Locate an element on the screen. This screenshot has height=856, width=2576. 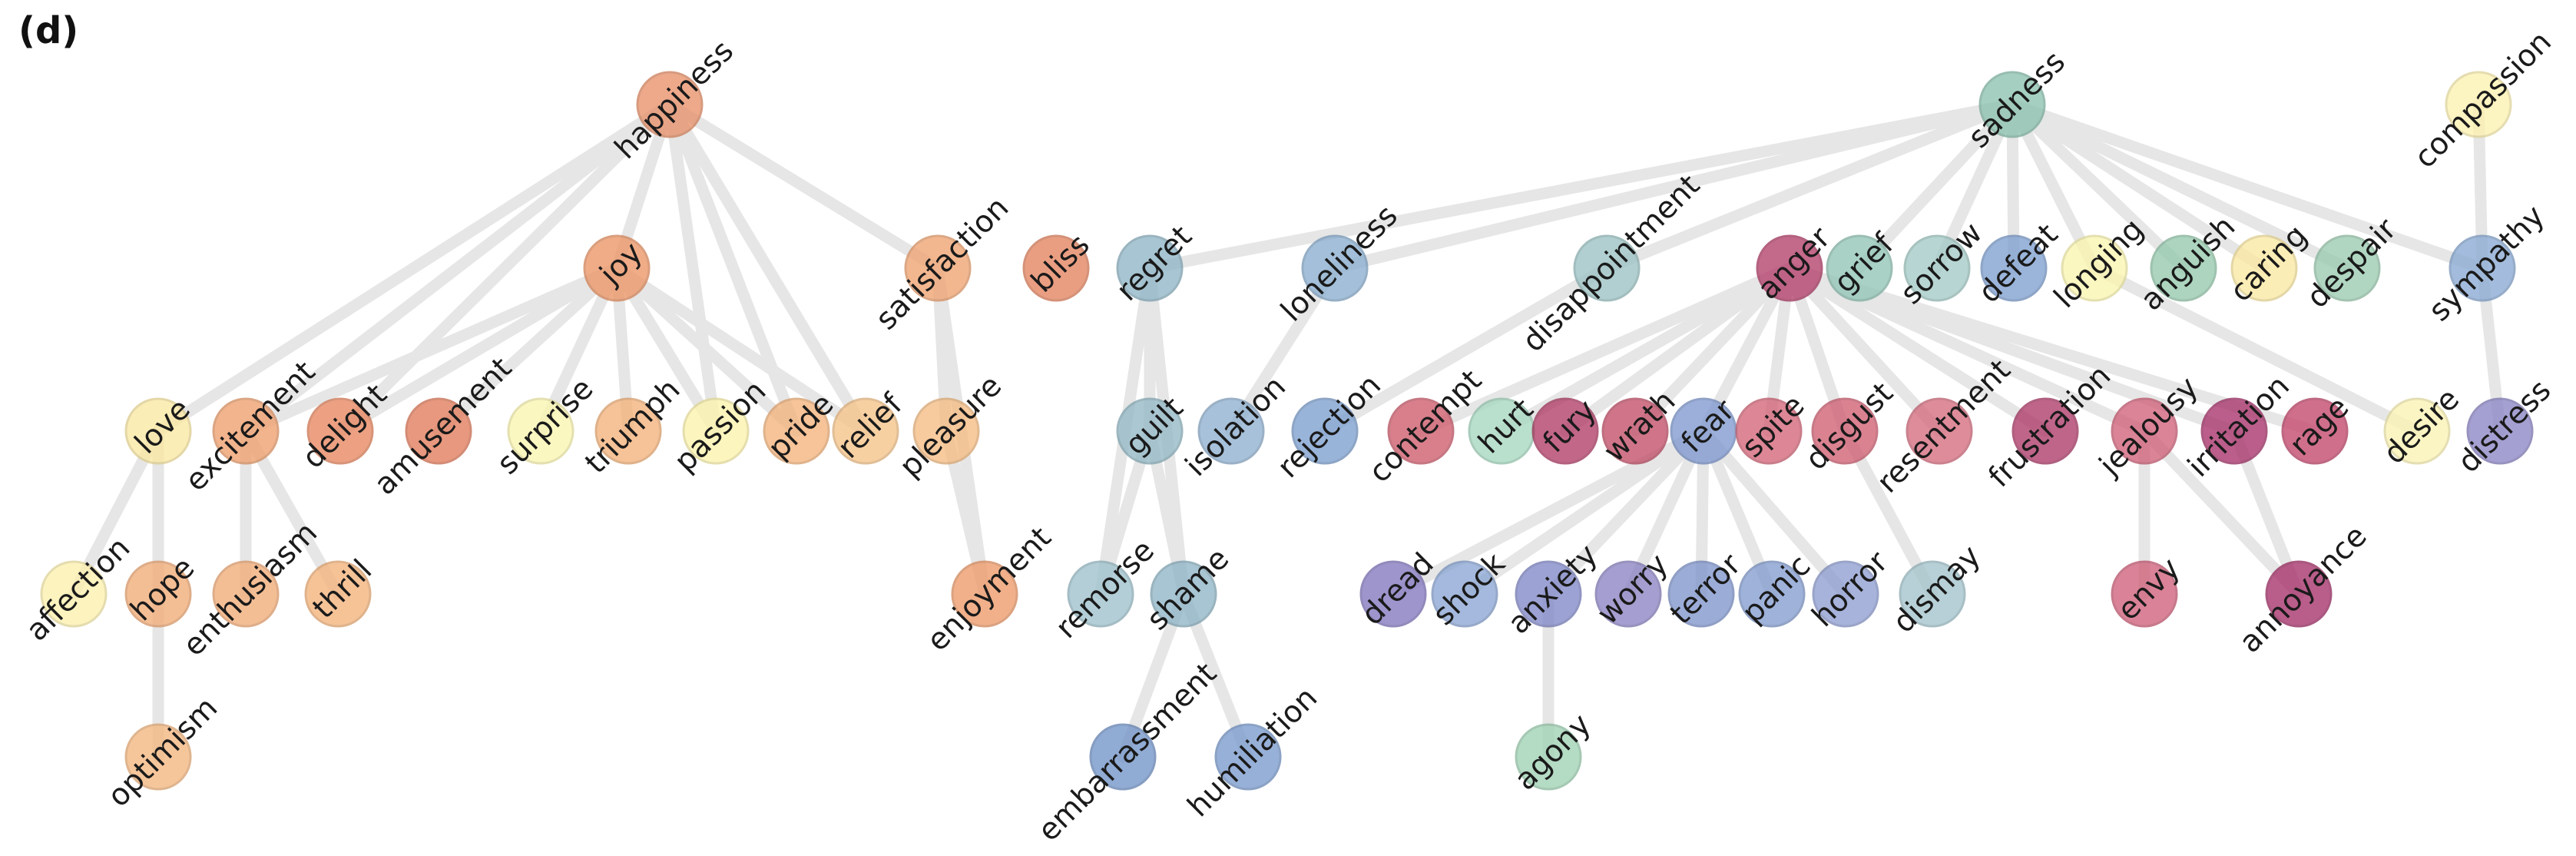
node-hope is located at coordinates (158, 594).